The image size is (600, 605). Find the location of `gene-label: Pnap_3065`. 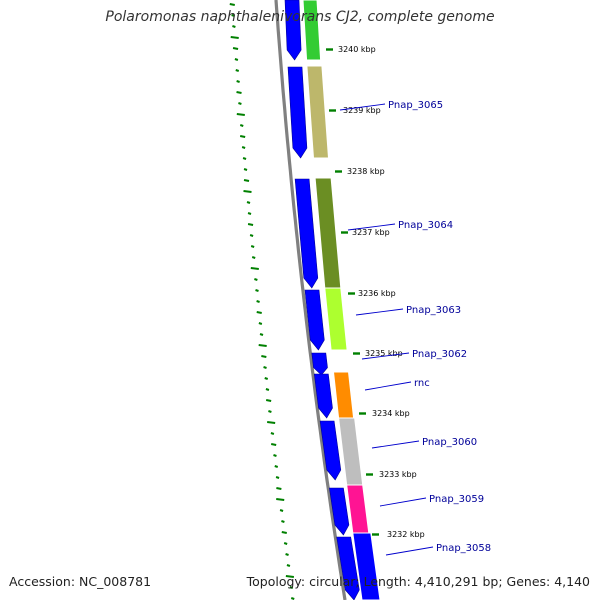

gene-label: Pnap_3065 is located at coordinates (415, 105).